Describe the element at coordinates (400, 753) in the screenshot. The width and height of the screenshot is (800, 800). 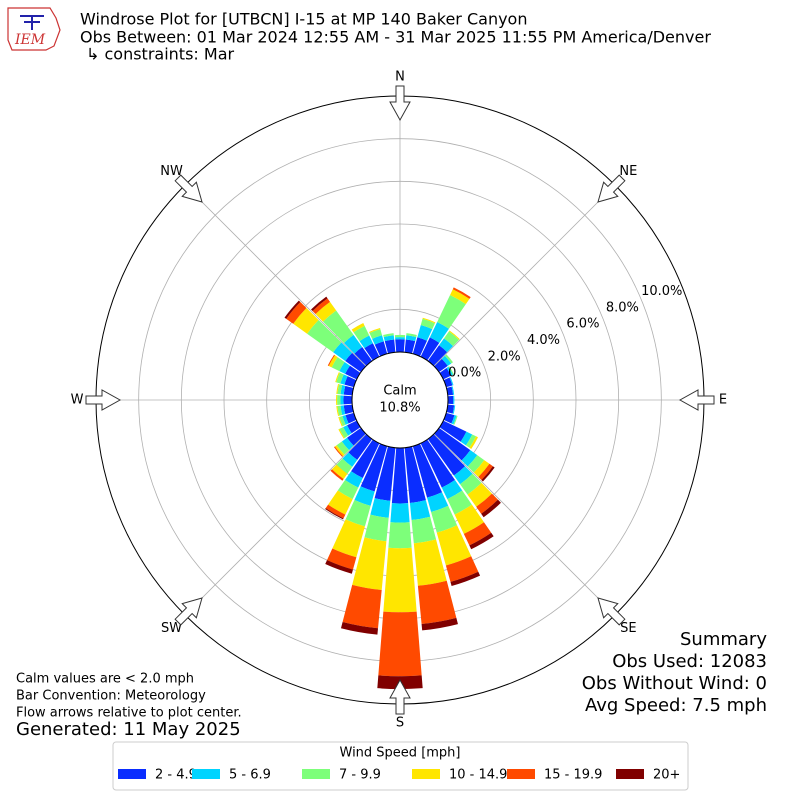
I see `legend-title: Wind Speed [mph]` at that location.